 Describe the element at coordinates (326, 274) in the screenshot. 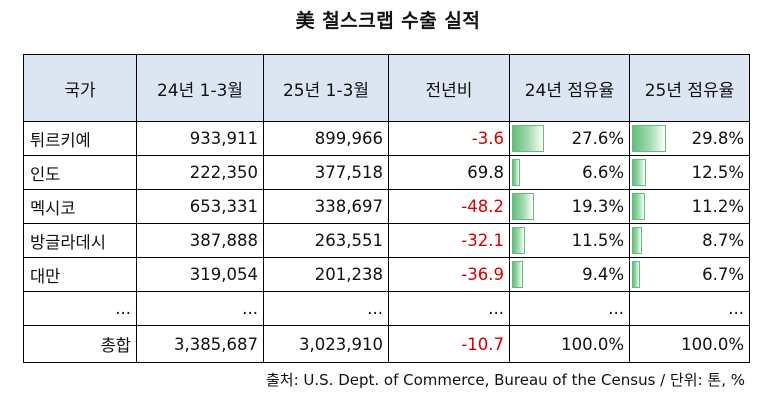

I see `value-25-cell: 201,238` at that location.